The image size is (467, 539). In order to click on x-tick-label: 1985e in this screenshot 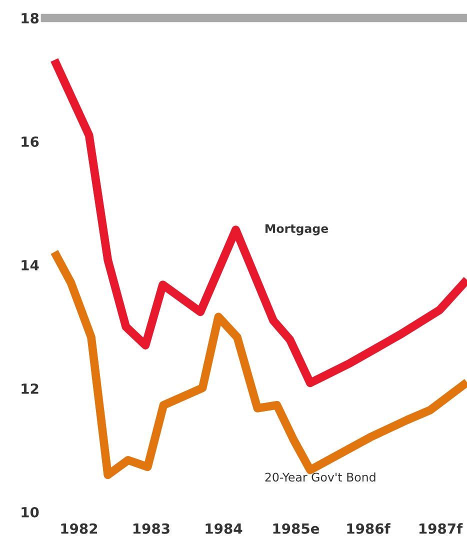, I will do `click(296, 528)`.